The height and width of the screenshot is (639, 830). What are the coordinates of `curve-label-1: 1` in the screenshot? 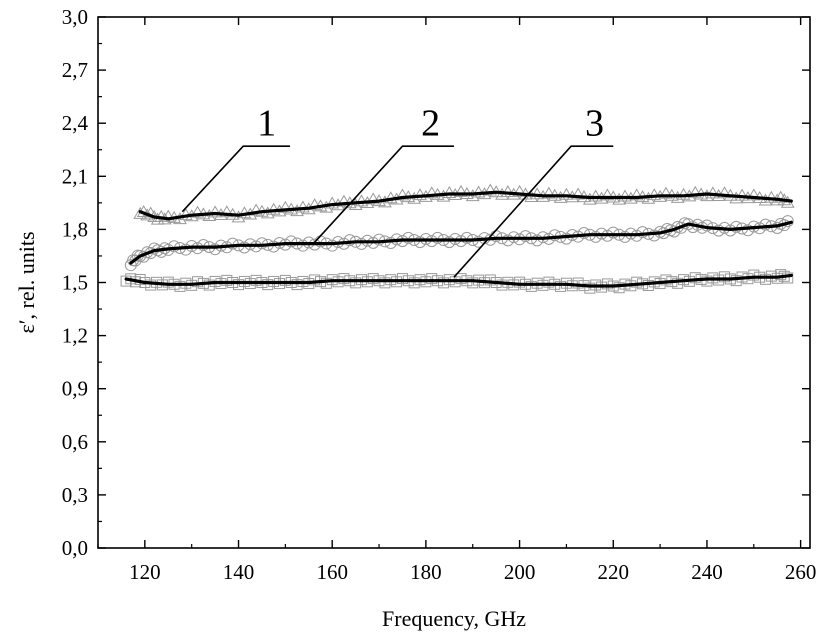 It's located at (236, 158).